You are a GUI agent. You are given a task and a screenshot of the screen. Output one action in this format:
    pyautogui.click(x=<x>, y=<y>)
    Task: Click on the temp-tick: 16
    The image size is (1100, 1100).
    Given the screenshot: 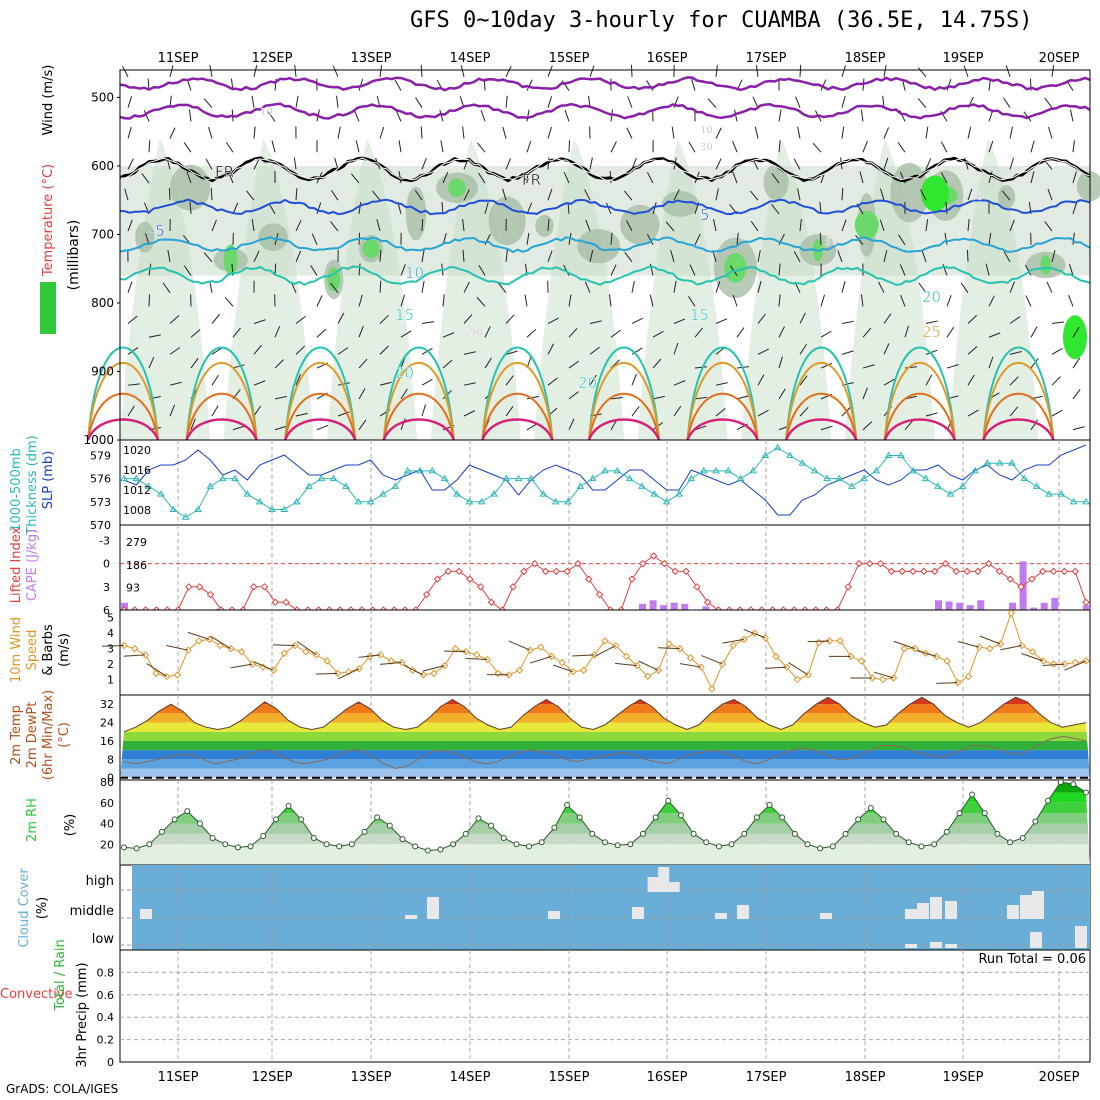 What is the action you would take?
    pyautogui.click(x=107, y=741)
    